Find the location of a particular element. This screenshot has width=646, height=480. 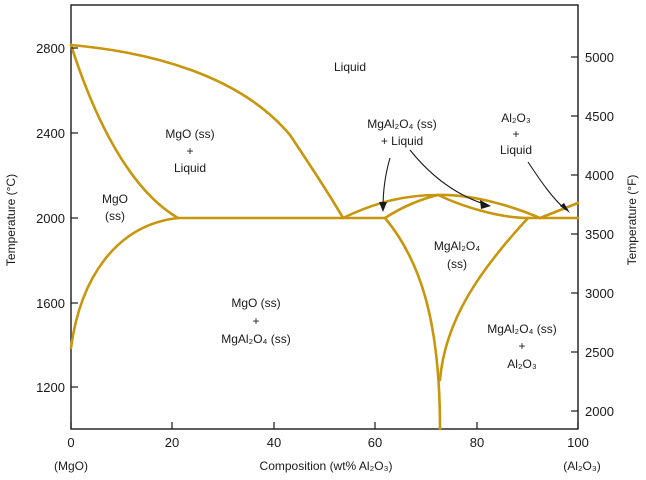

left-tick-label: 2000 is located at coordinates (50, 218).